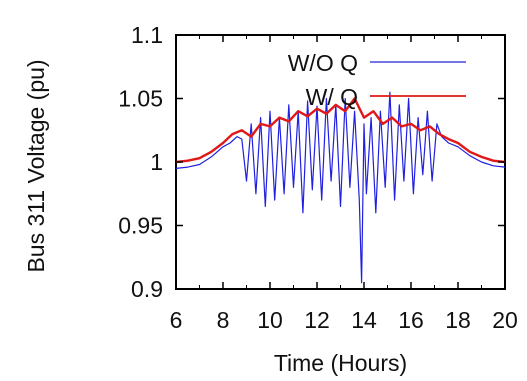 Image resolution: width=527 pixels, height=381 pixels. What do you see at coordinates (176, 320) in the screenshot?
I see `x-tick-label: 6` at bounding box center [176, 320].